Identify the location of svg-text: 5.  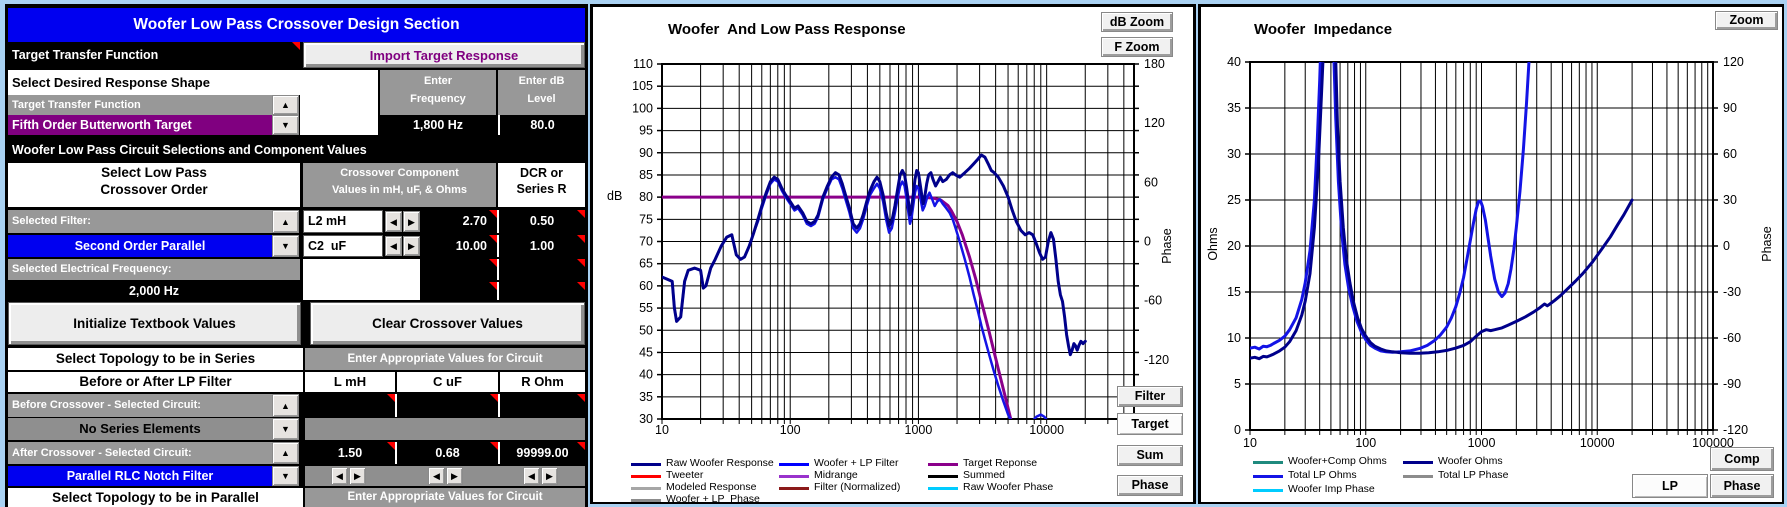
(1237, 384).